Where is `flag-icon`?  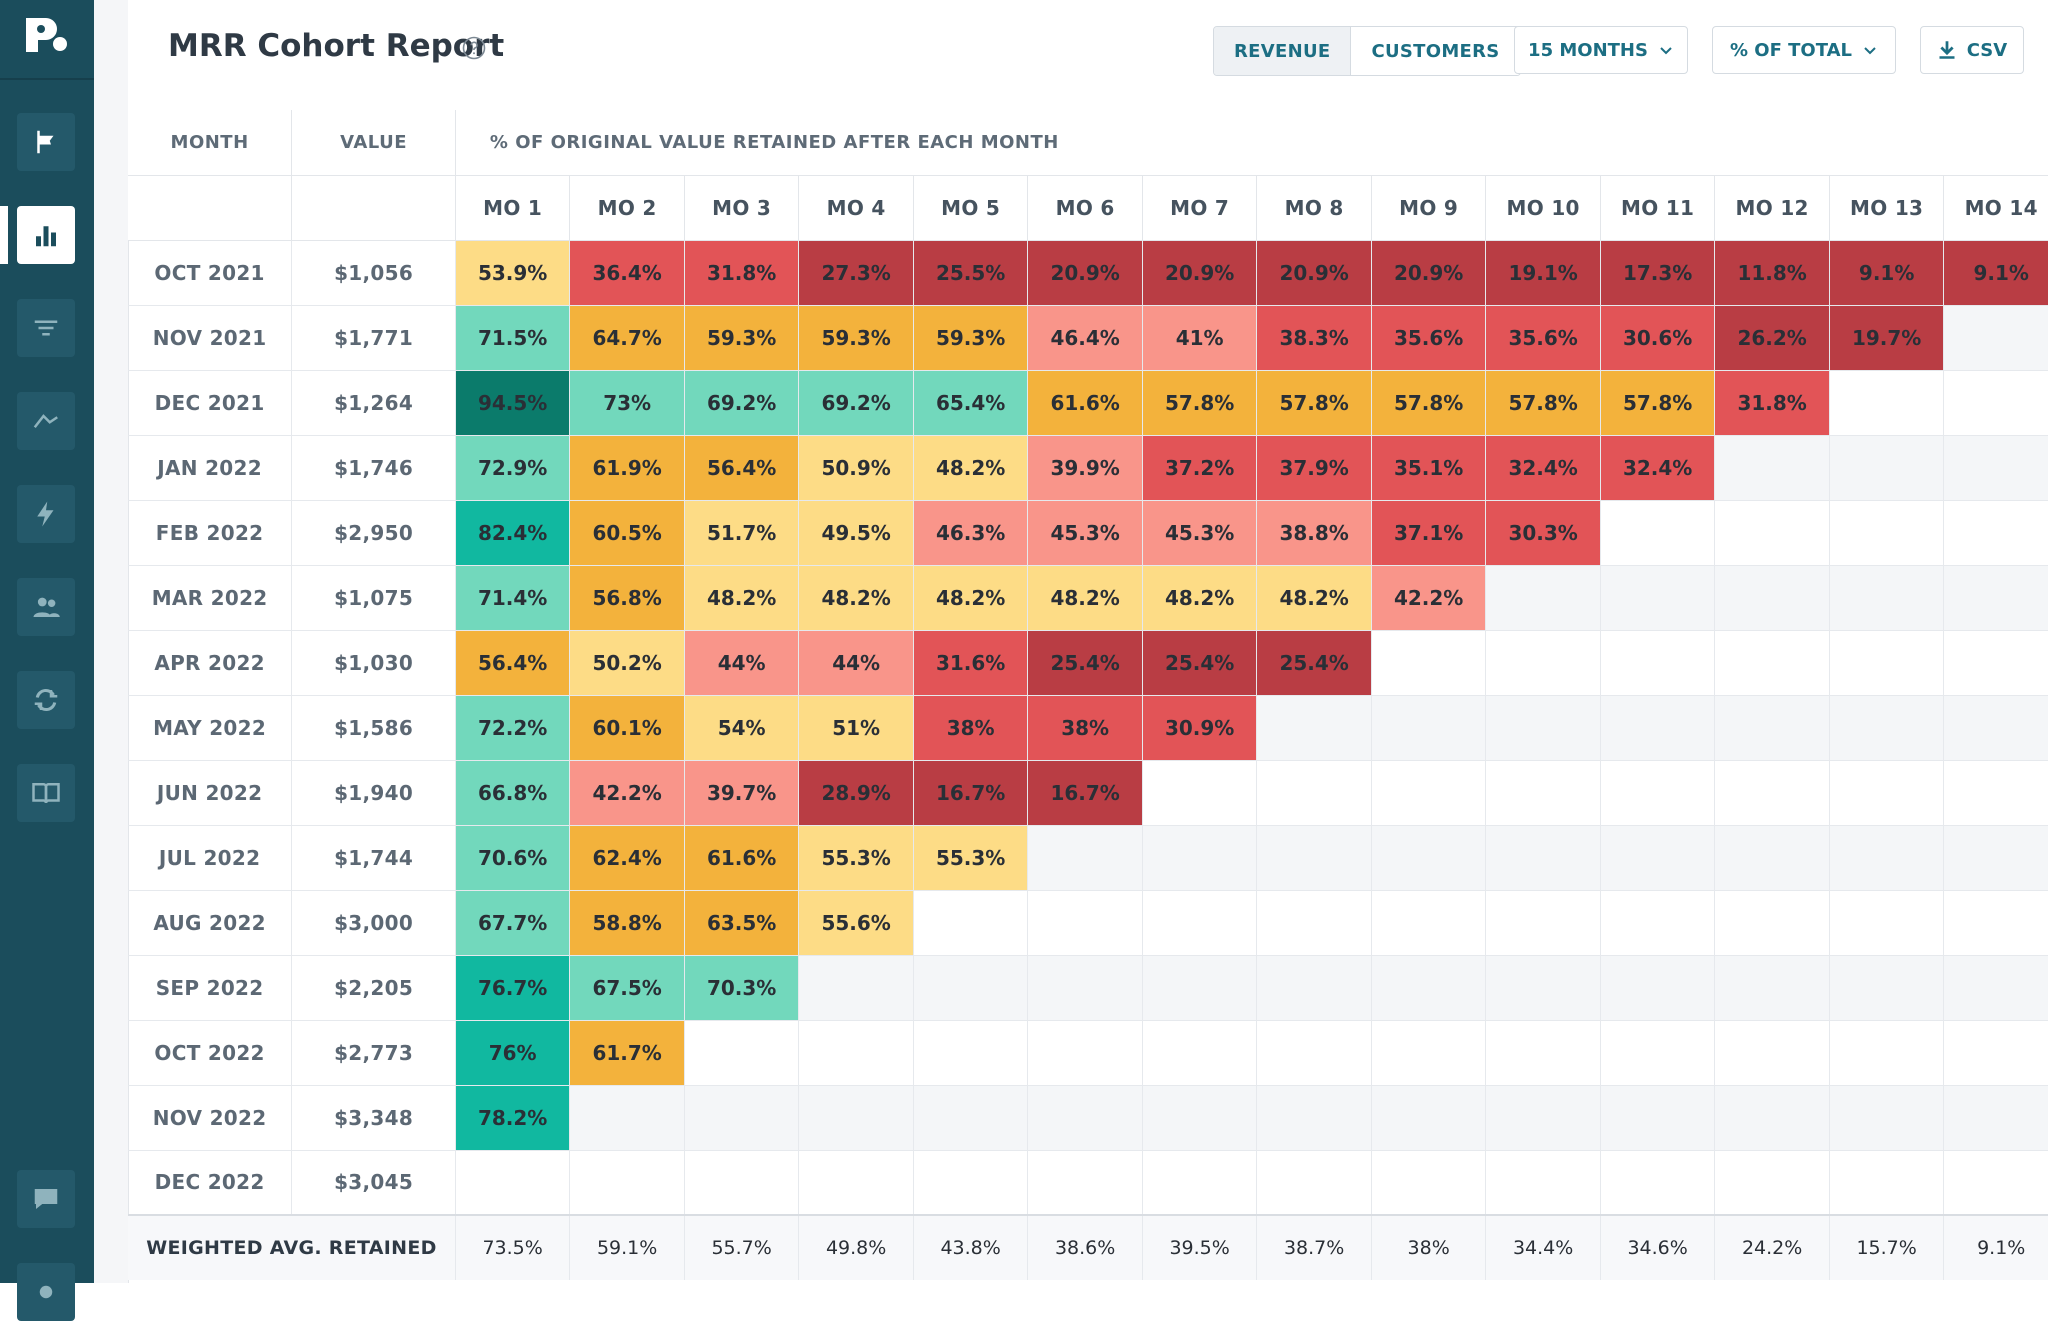
flag-icon is located at coordinates (45, 142).